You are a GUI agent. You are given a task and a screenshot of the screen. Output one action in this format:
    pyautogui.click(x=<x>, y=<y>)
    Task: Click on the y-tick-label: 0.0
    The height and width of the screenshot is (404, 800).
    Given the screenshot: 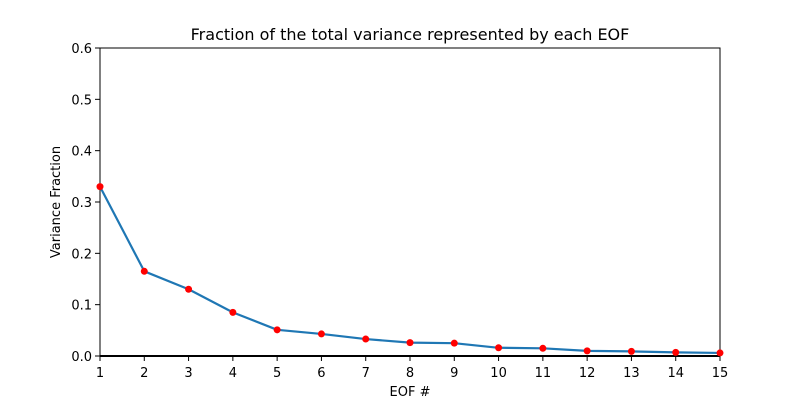 What is the action you would take?
    pyautogui.click(x=81, y=357)
    